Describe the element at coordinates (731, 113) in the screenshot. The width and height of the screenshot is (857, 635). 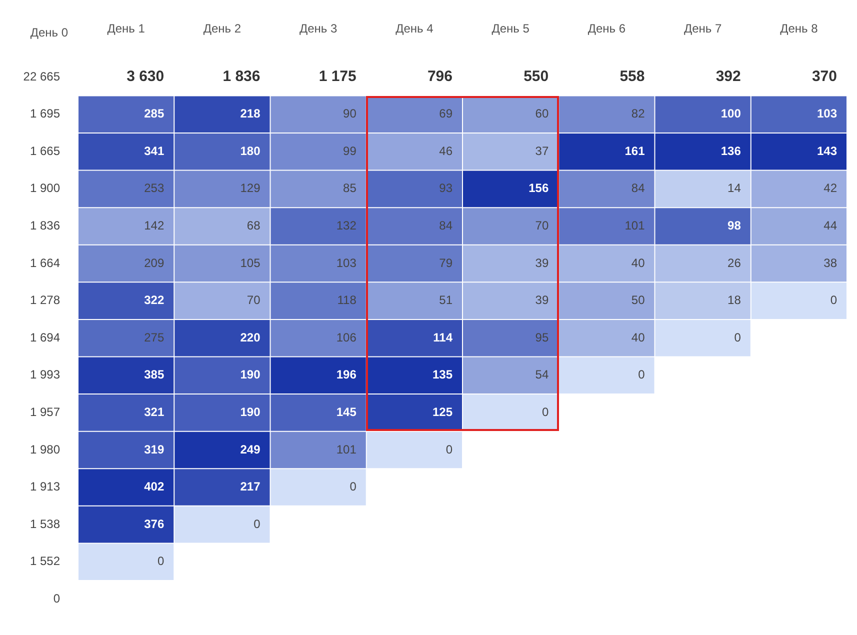
I see `data-label: 100` at that location.